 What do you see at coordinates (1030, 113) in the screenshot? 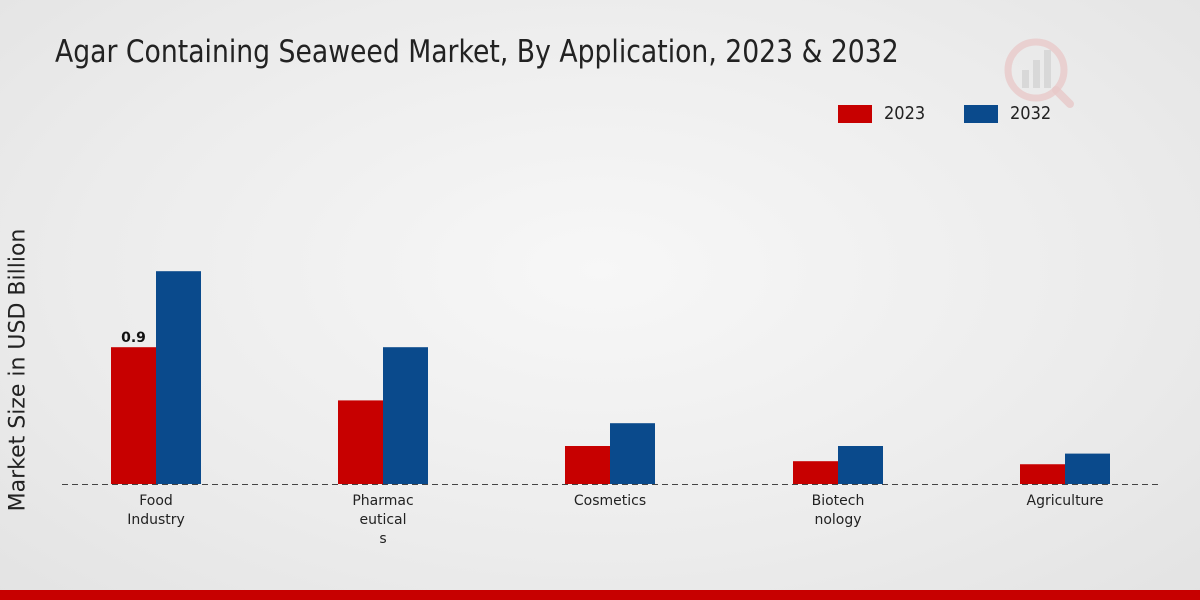
I see `legend-label-2032: 2032` at bounding box center [1030, 113].